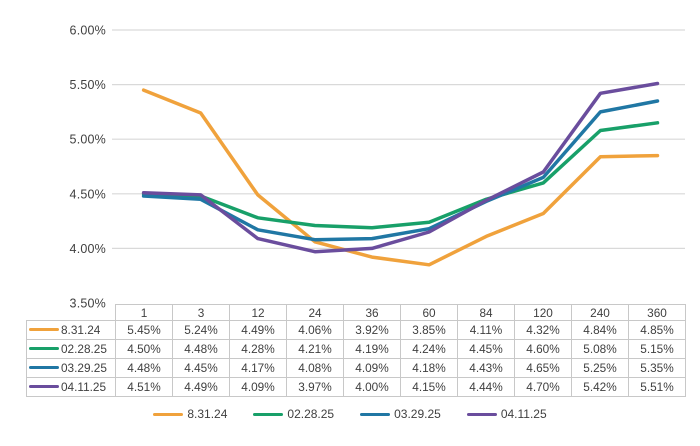 Image resolution: width=700 pixels, height=446 pixels. I want to click on table-value-cell: 5.08%, so click(600, 349).